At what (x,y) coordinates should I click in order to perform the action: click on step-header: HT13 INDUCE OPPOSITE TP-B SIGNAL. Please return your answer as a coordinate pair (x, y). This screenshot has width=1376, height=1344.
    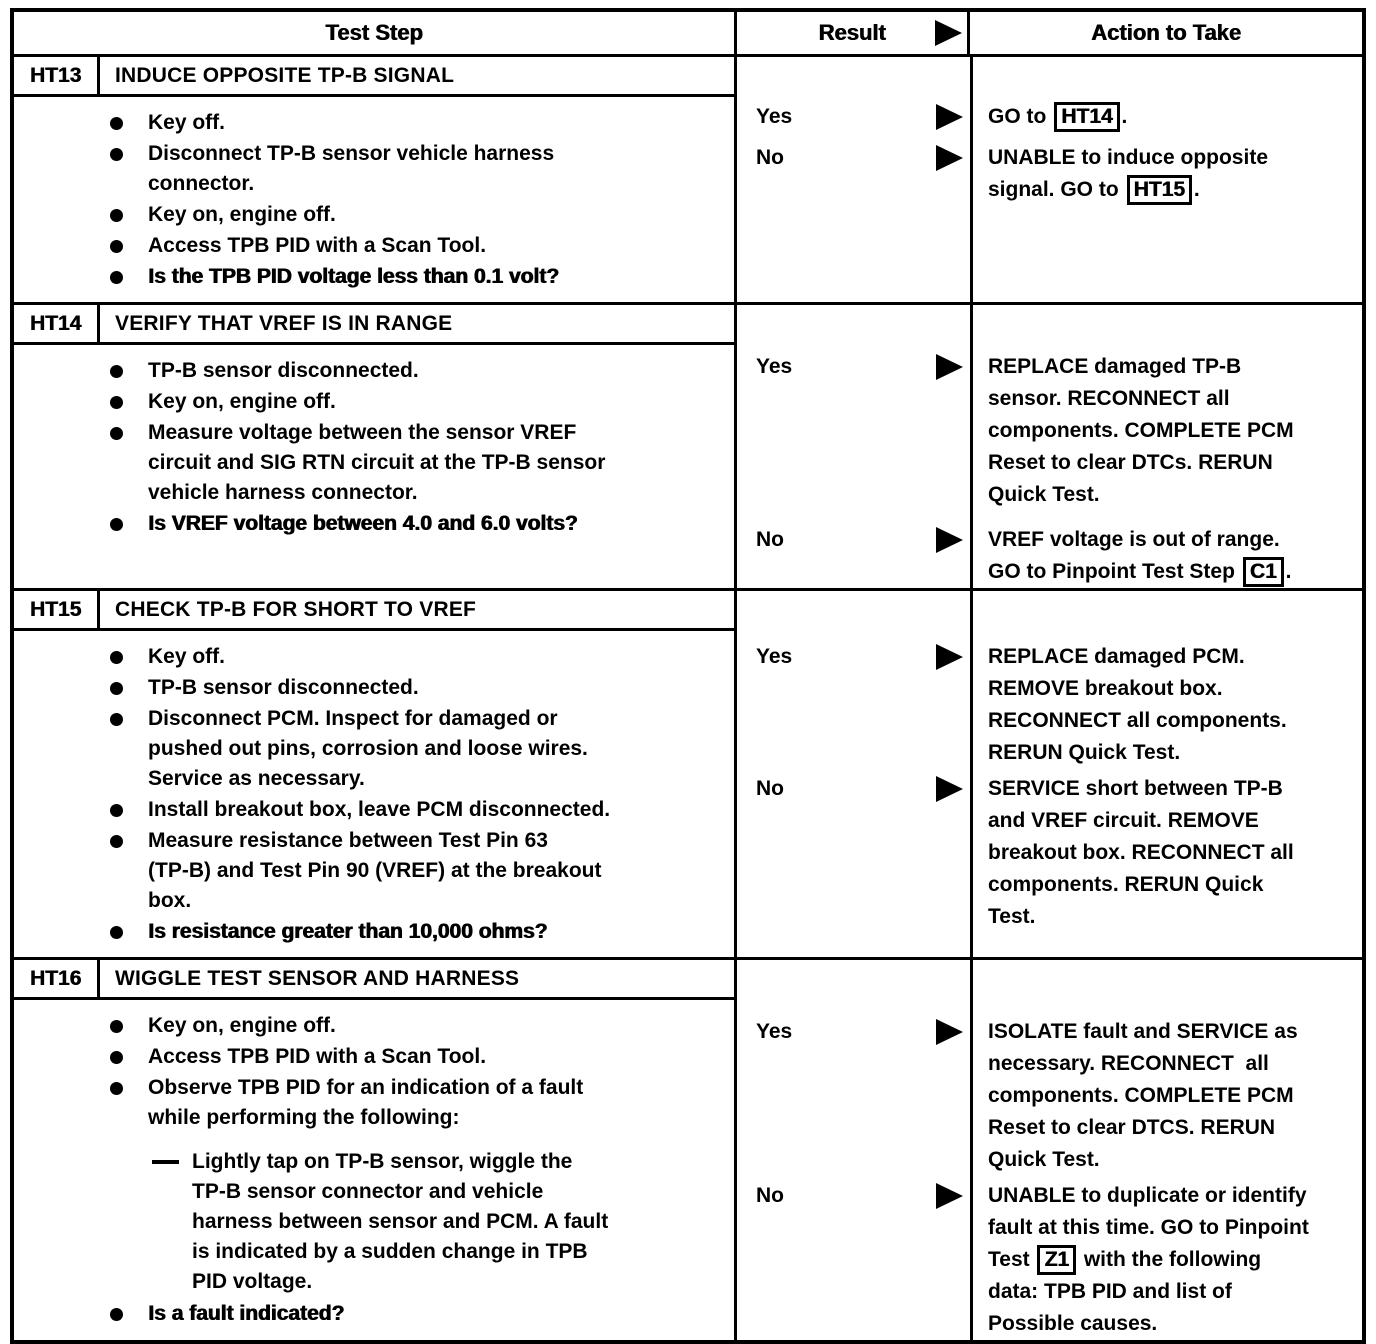
    Looking at the image, I should click on (374, 77).